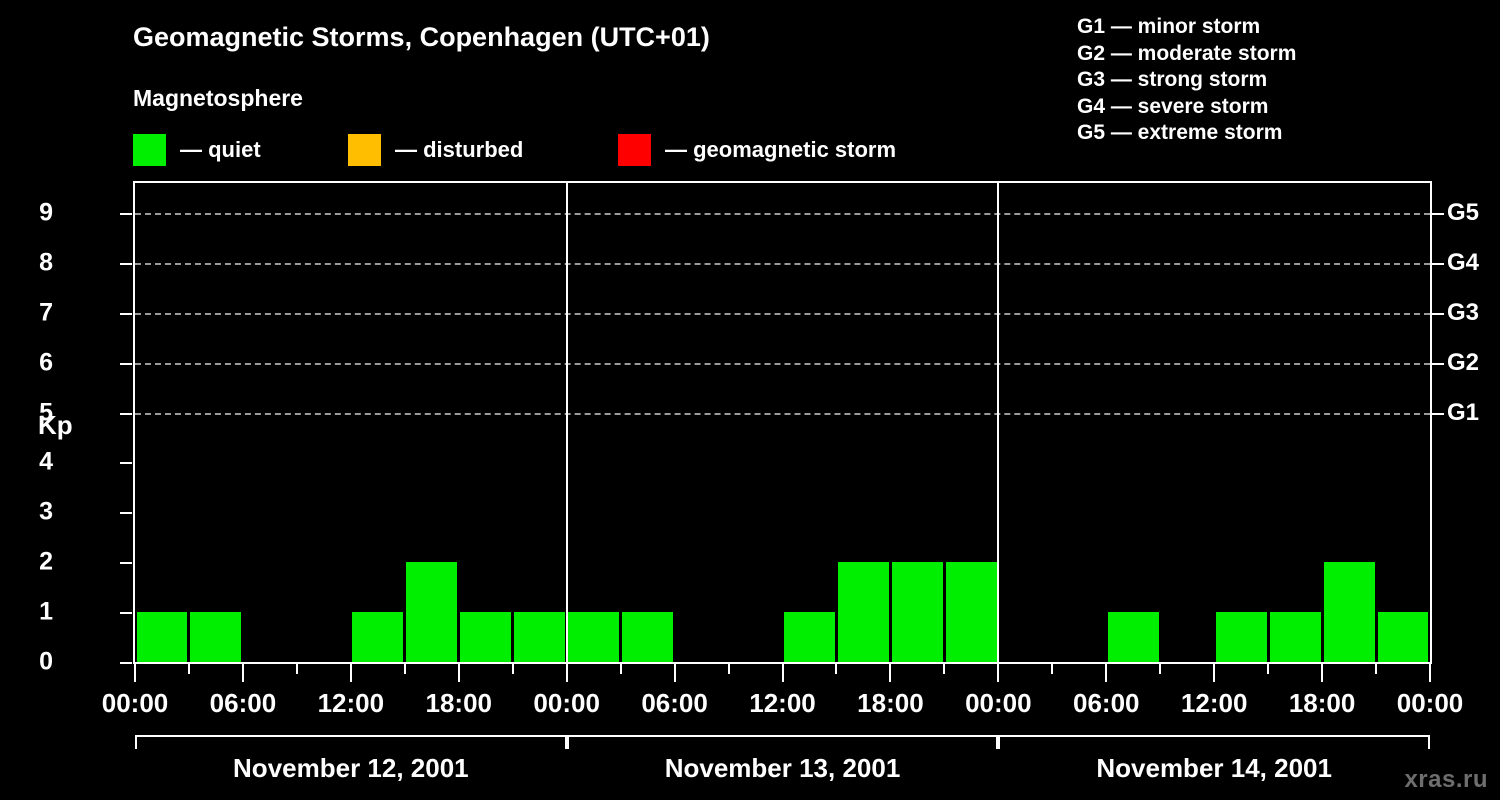 Image resolution: width=1500 pixels, height=800 pixels. What do you see at coordinates (1438, 213) in the screenshot?
I see `gtick-mark-G5` at bounding box center [1438, 213].